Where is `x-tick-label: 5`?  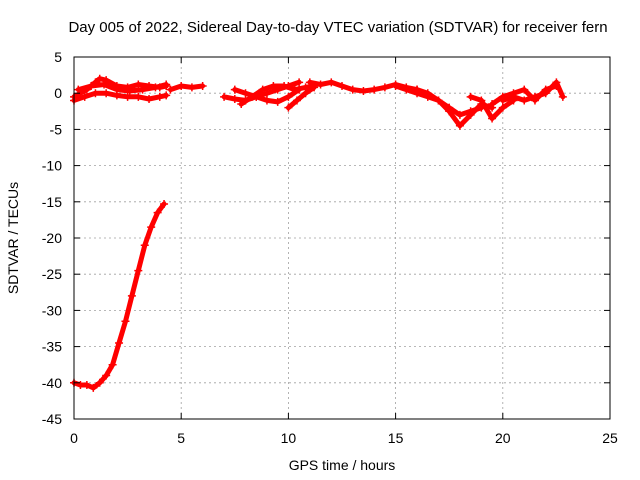
x-tick-label: 5 is located at coordinates (181, 438).